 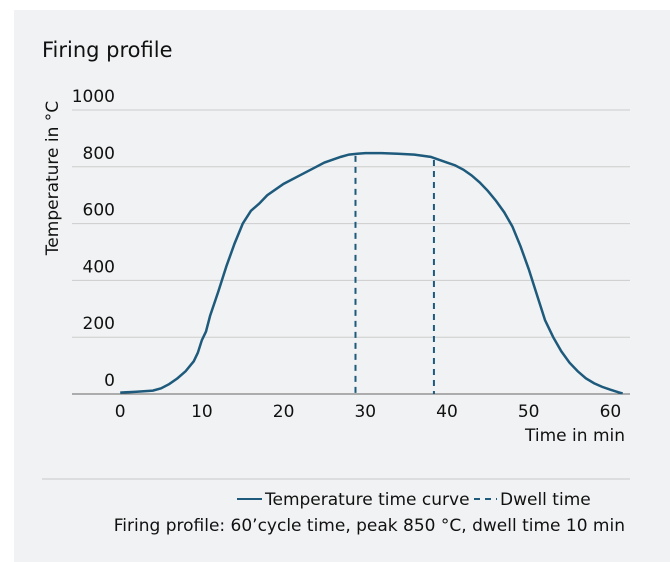 I want to click on chart-title: Firing profile, so click(x=107, y=50).